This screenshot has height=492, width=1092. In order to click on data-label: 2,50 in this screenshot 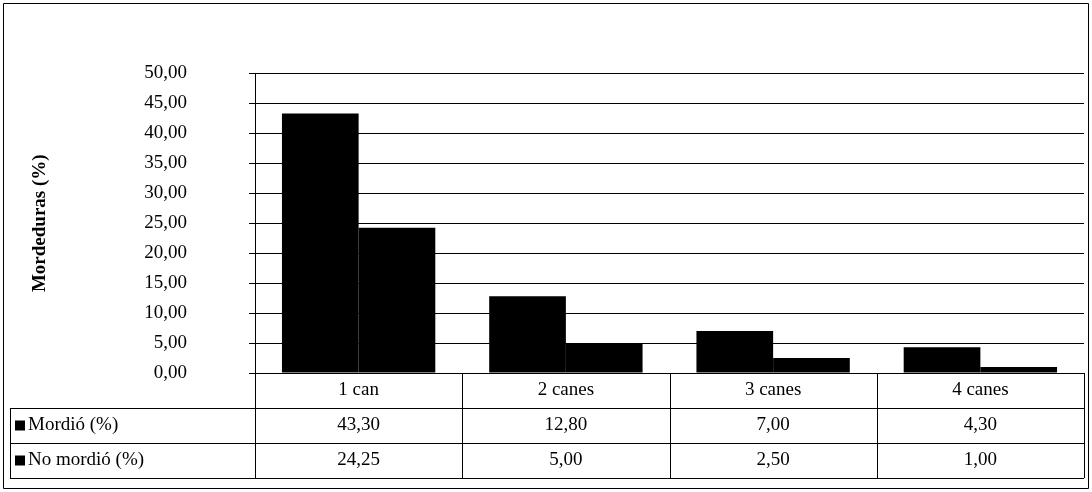, I will do `click(773, 459)`.